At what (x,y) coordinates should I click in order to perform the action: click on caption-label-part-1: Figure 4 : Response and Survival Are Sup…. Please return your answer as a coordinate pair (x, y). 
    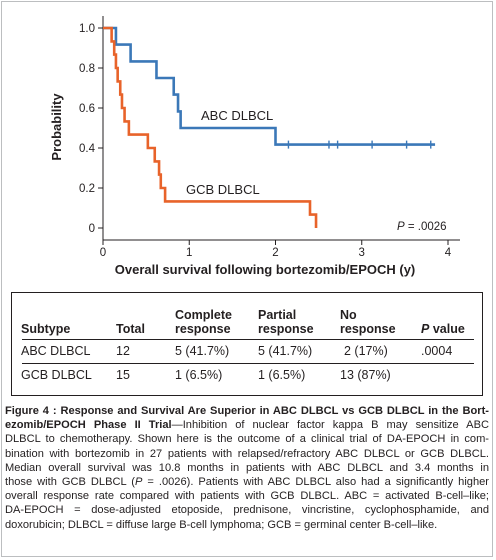
    Looking at the image, I should click on (247, 411).